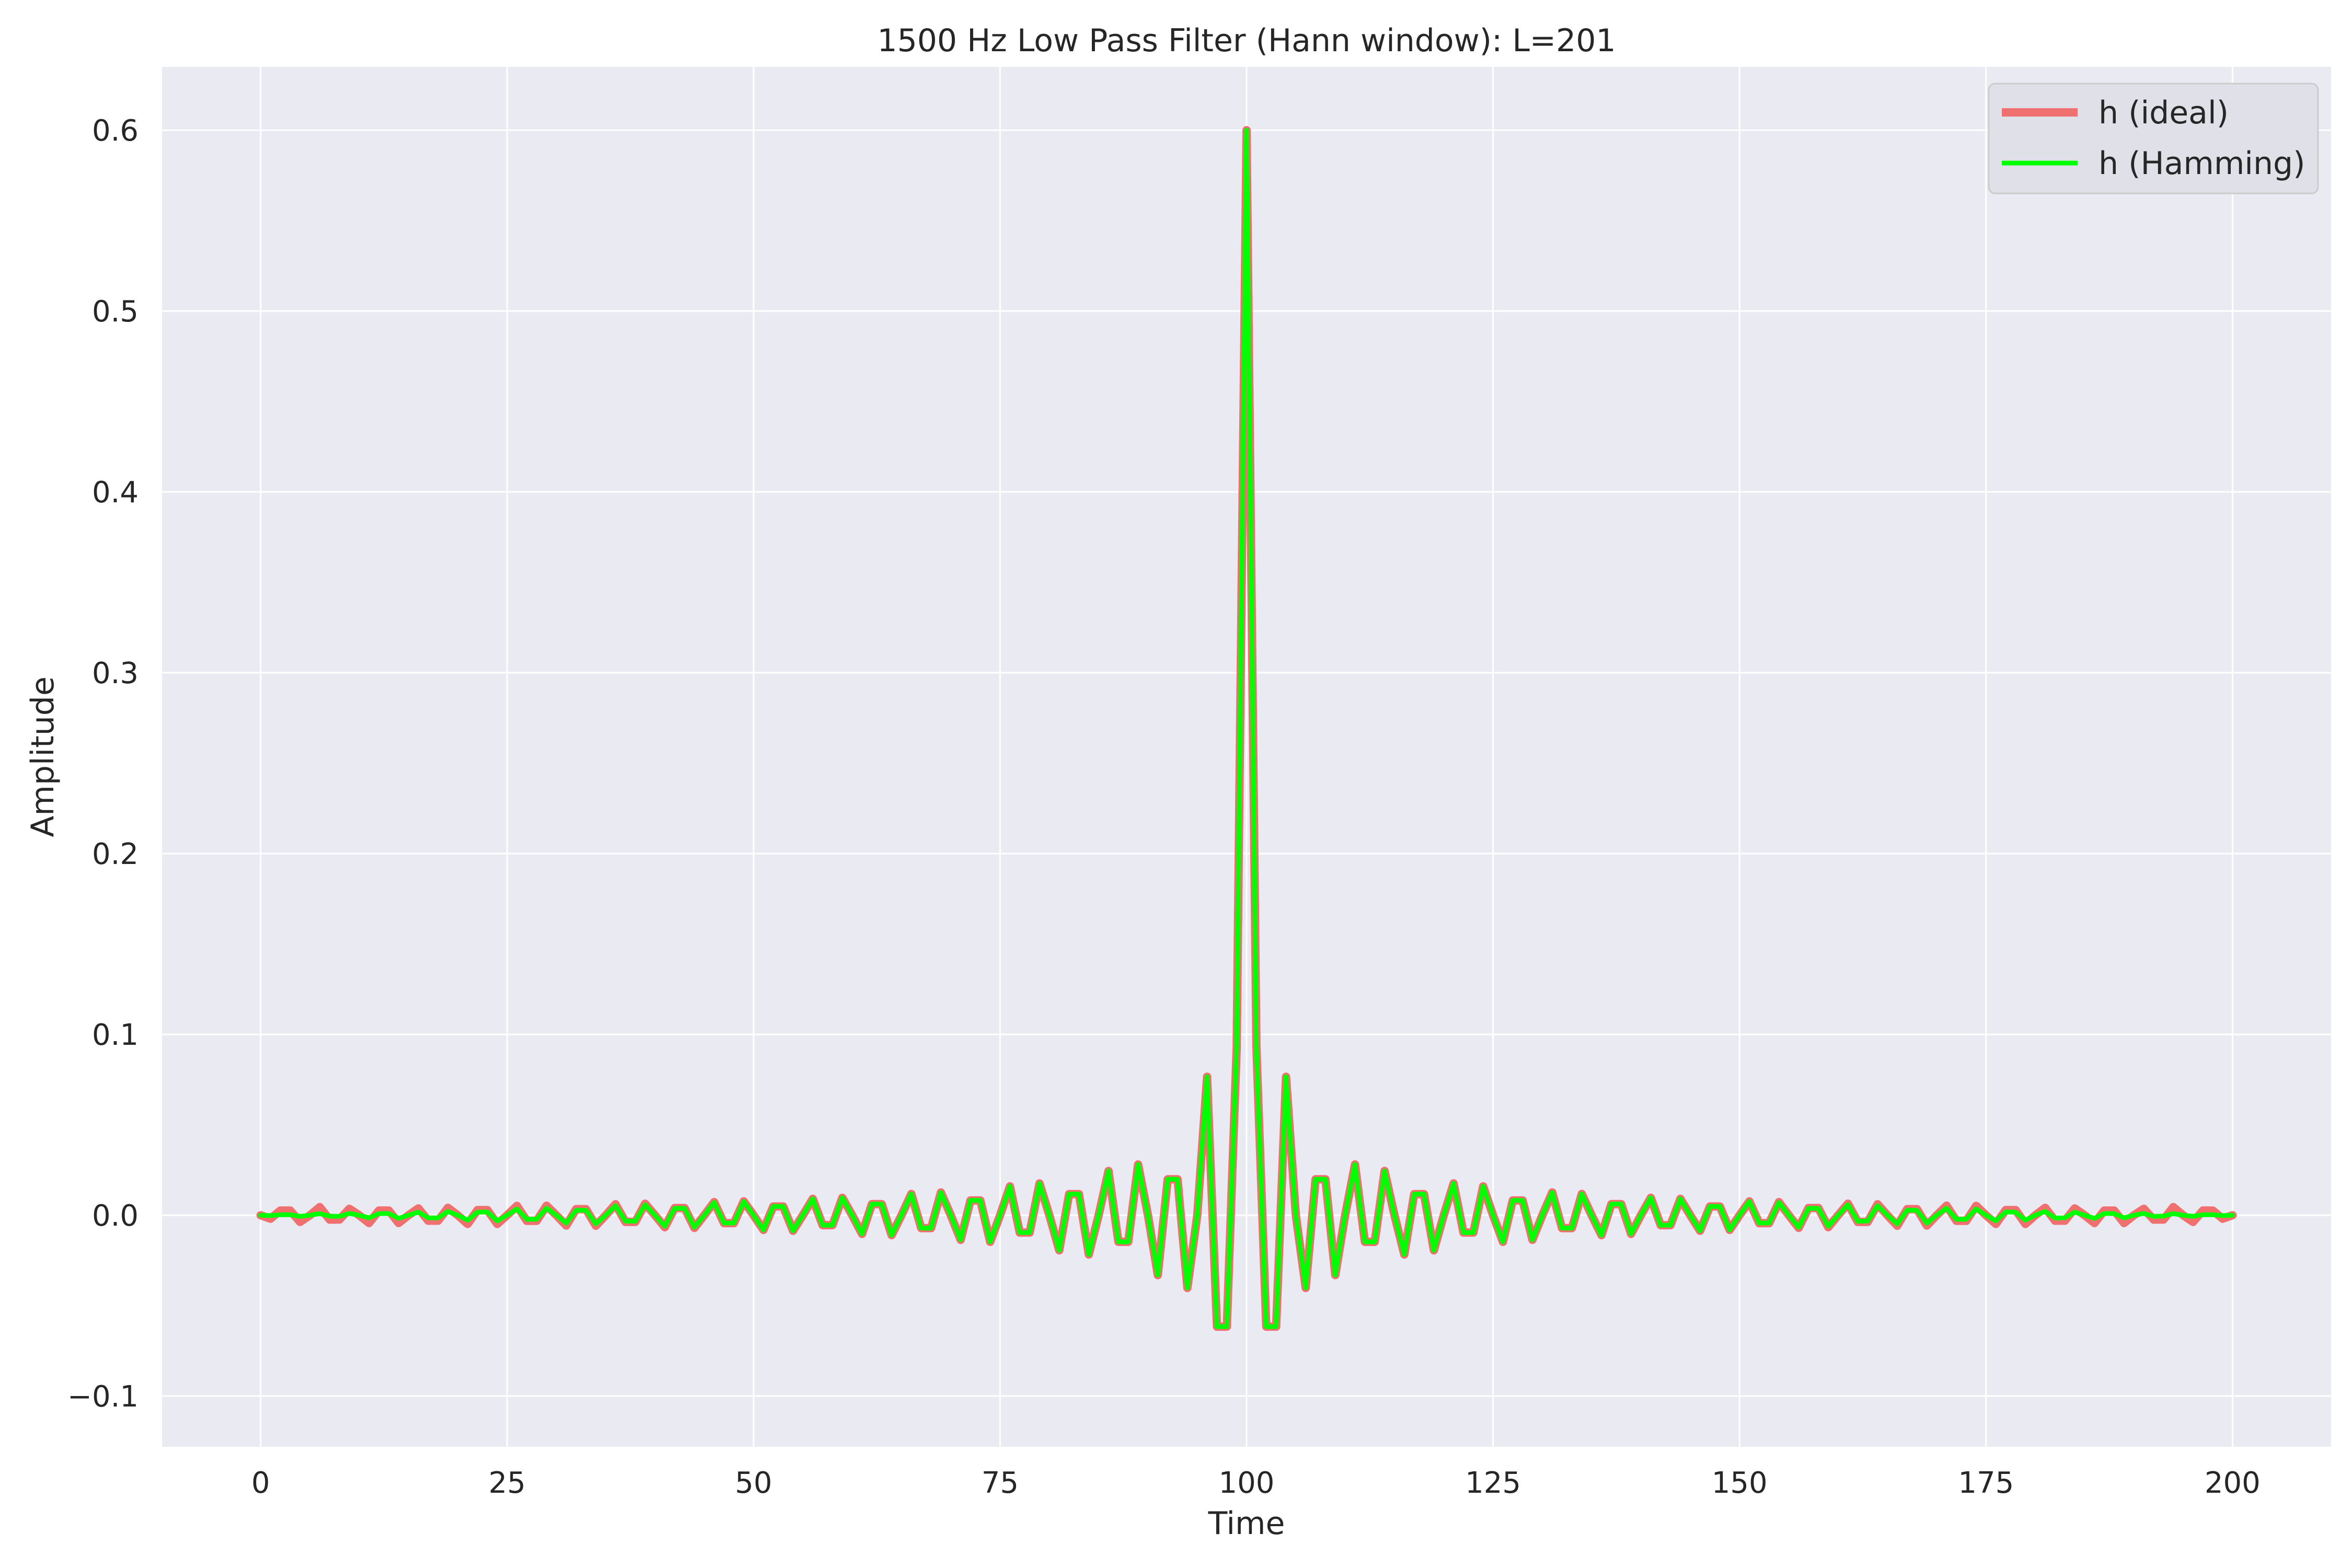  Describe the element at coordinates (1986, 1483) in the screenshot. I see `x-tick-label: 175` at that location.